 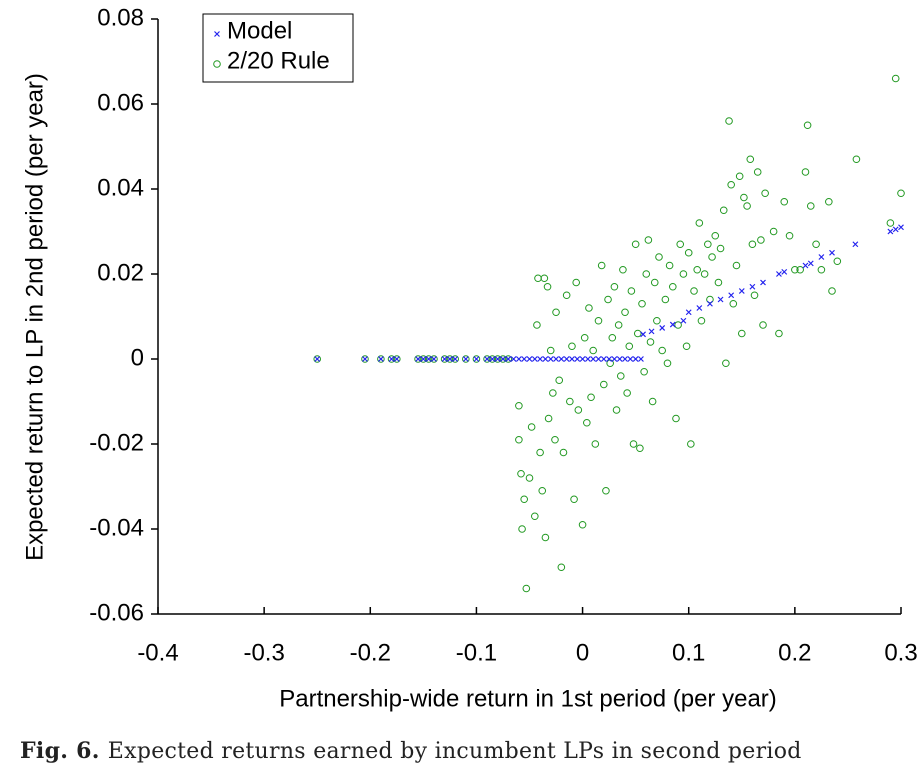 What do you see at coordinates (120, 102) in the screenshot?
I see `y-tick-label: 0.06` at bounding box center [120, 102].